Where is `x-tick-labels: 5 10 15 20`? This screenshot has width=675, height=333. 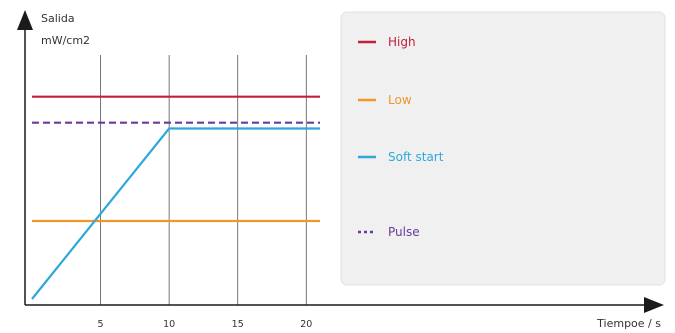
x-tick-labels: 5 10 15 20 is located at coordinates (205, 324).